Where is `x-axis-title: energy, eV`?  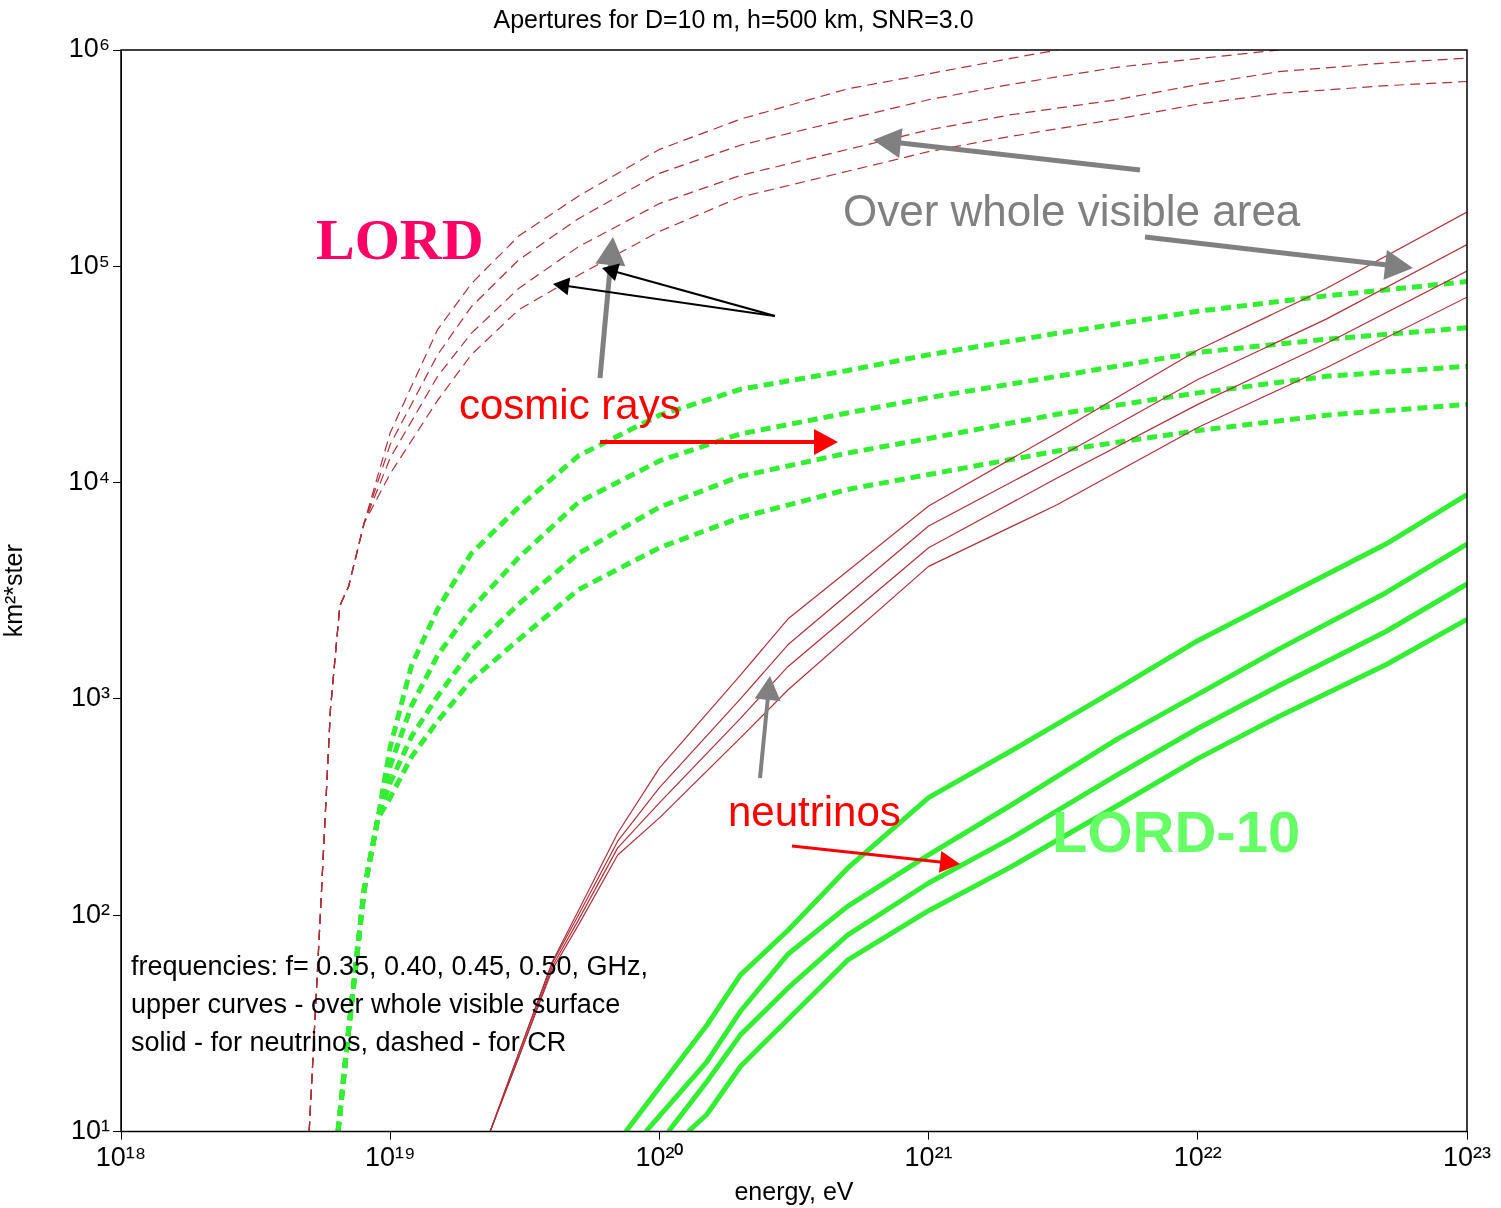 x-axis-title: energy, eV is located at coordinates (794, 1190).